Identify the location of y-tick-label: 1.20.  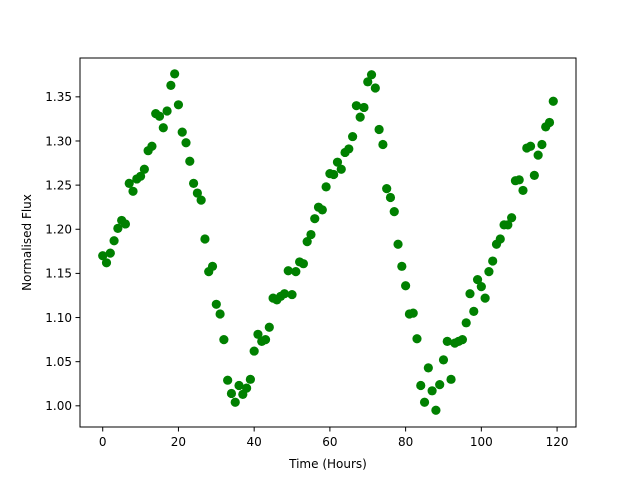
(58, 230).